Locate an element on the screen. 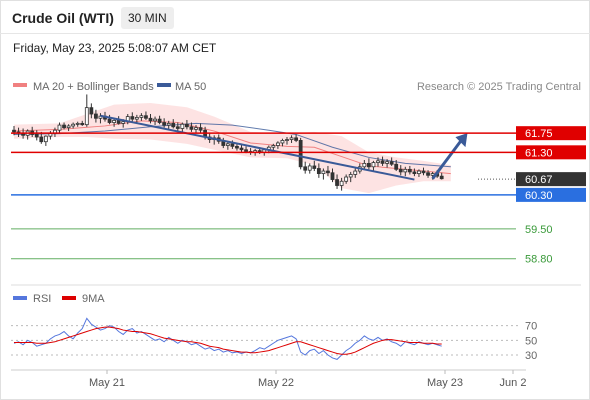 This screenshot has width=590, height=400. rsi-ma-line is located at coordinates (228, 340).